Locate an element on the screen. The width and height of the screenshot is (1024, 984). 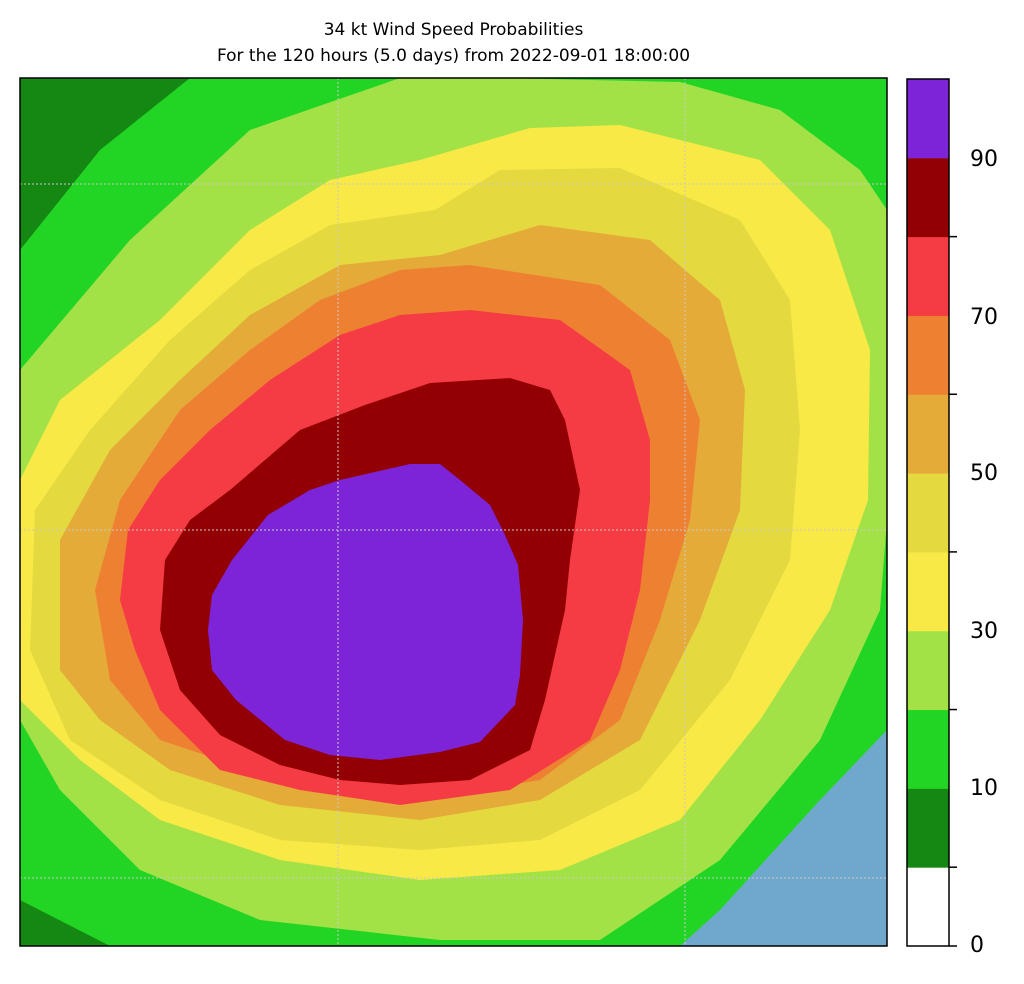
colorbar is located at coordinates (928, 513).